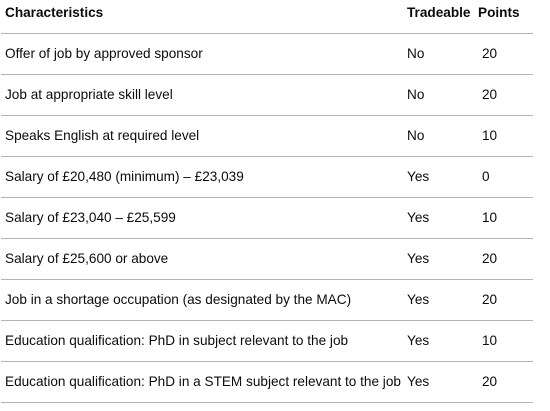  What do you see at coordinates (202, 17) in the screenshot?
I see `header-characteristics: Characteristics` at bounding box center [202, 17].